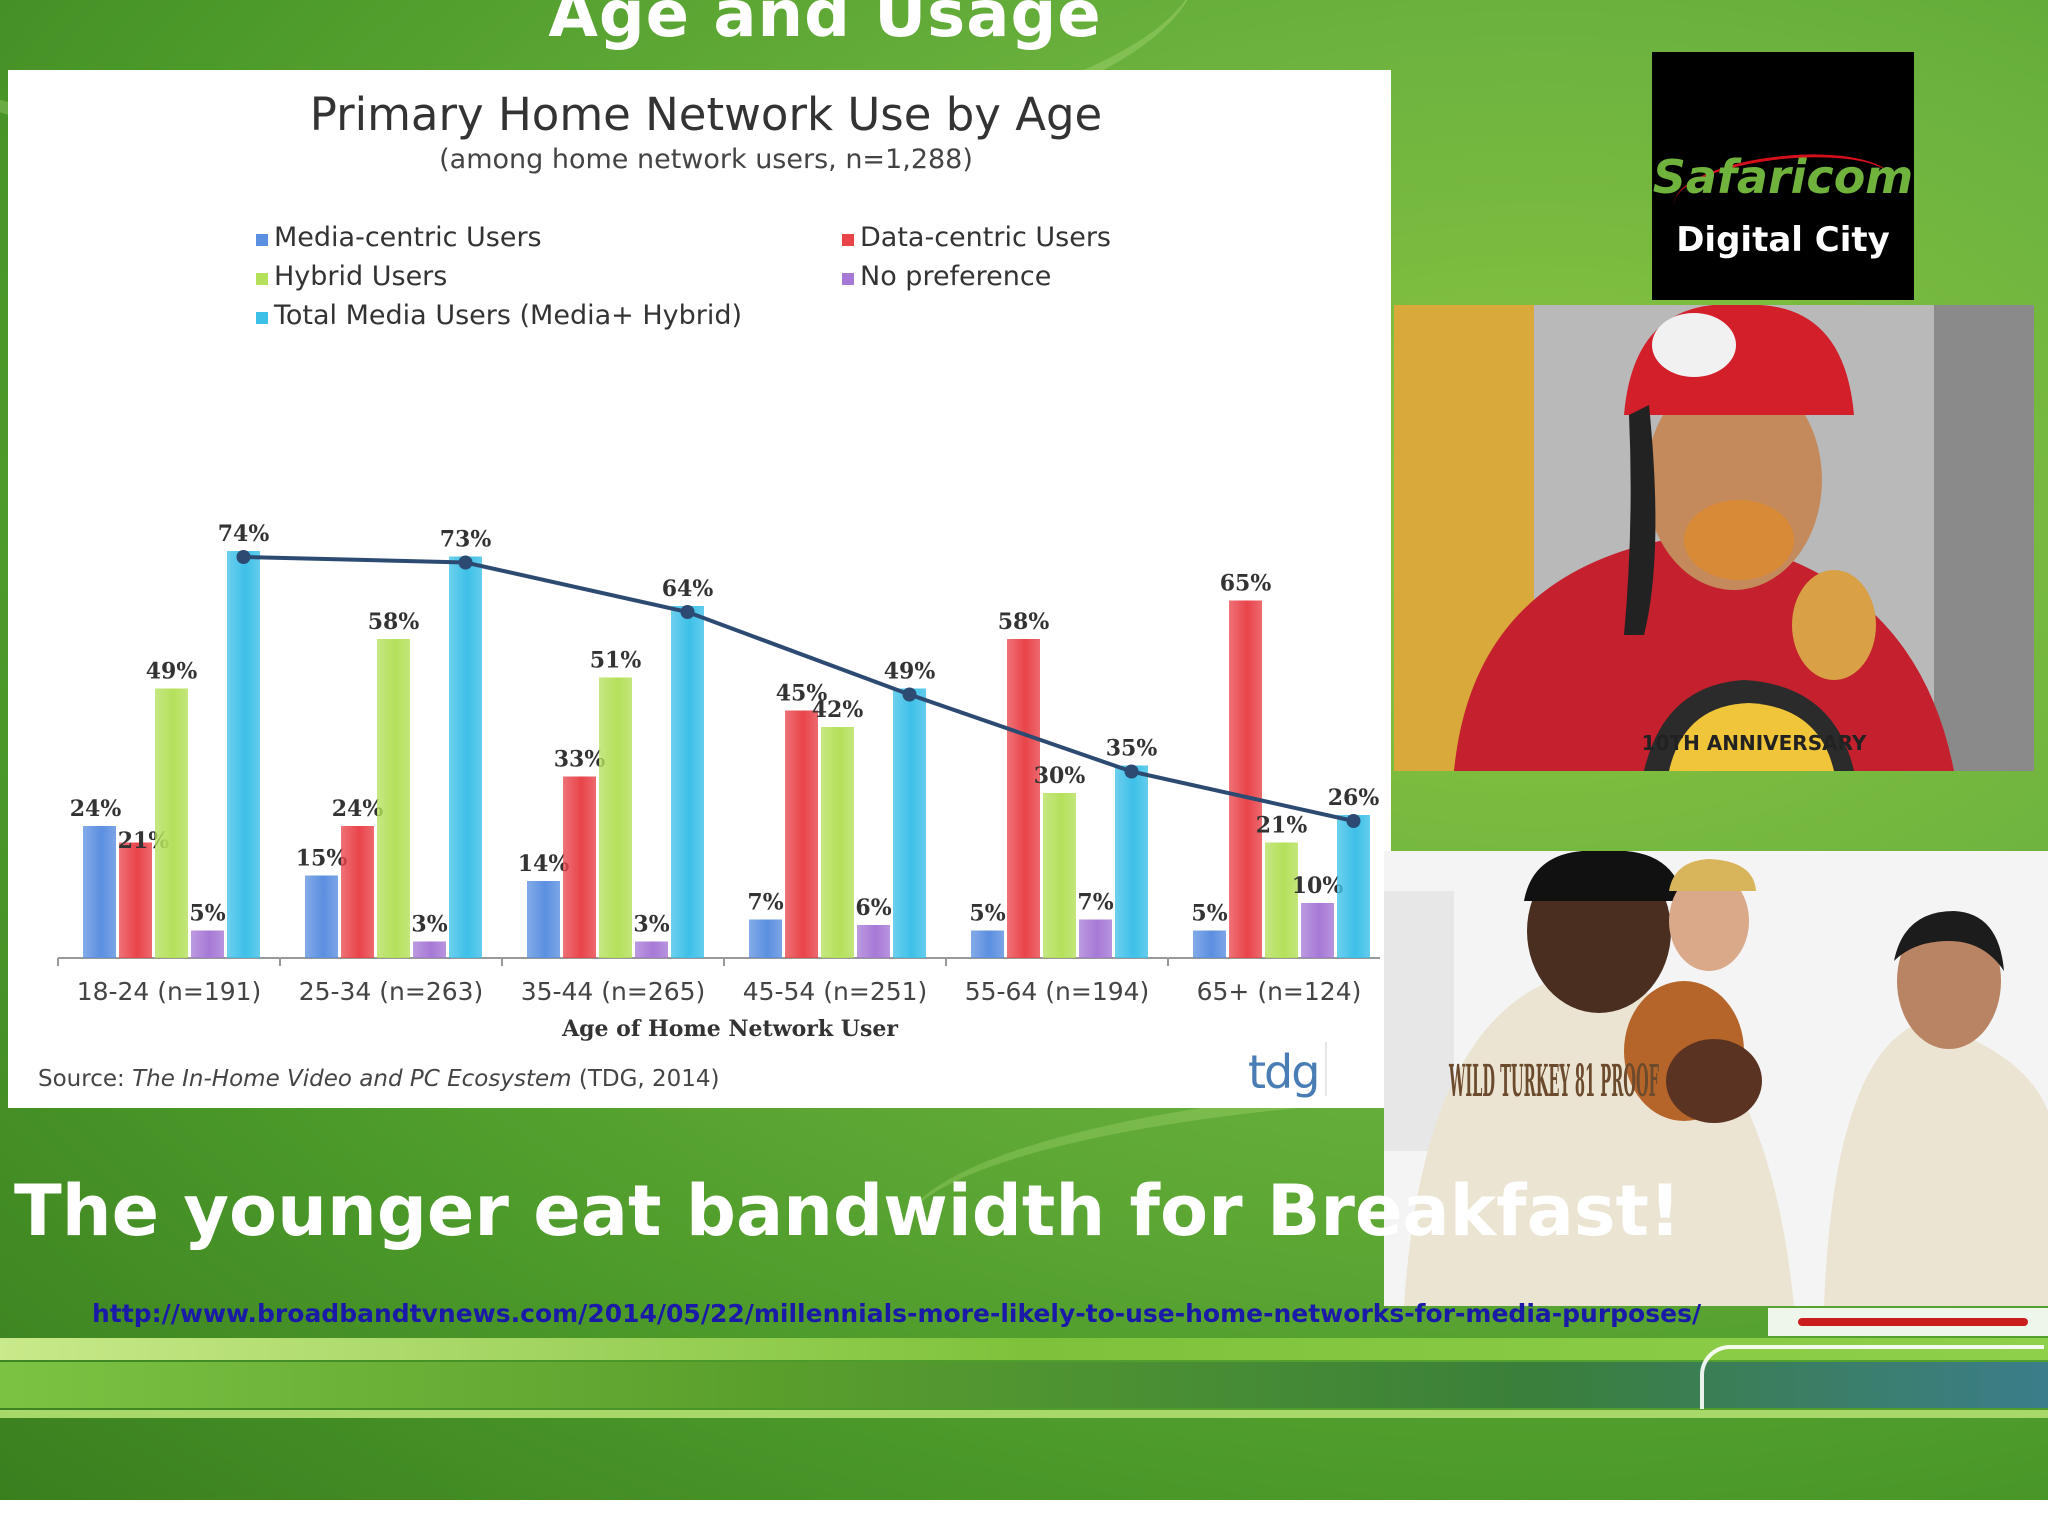  What do you see at coordinates (1024, 1414) in the screenshot?
I see `decorative-band-thin` at bounding box center [1024, 1414].